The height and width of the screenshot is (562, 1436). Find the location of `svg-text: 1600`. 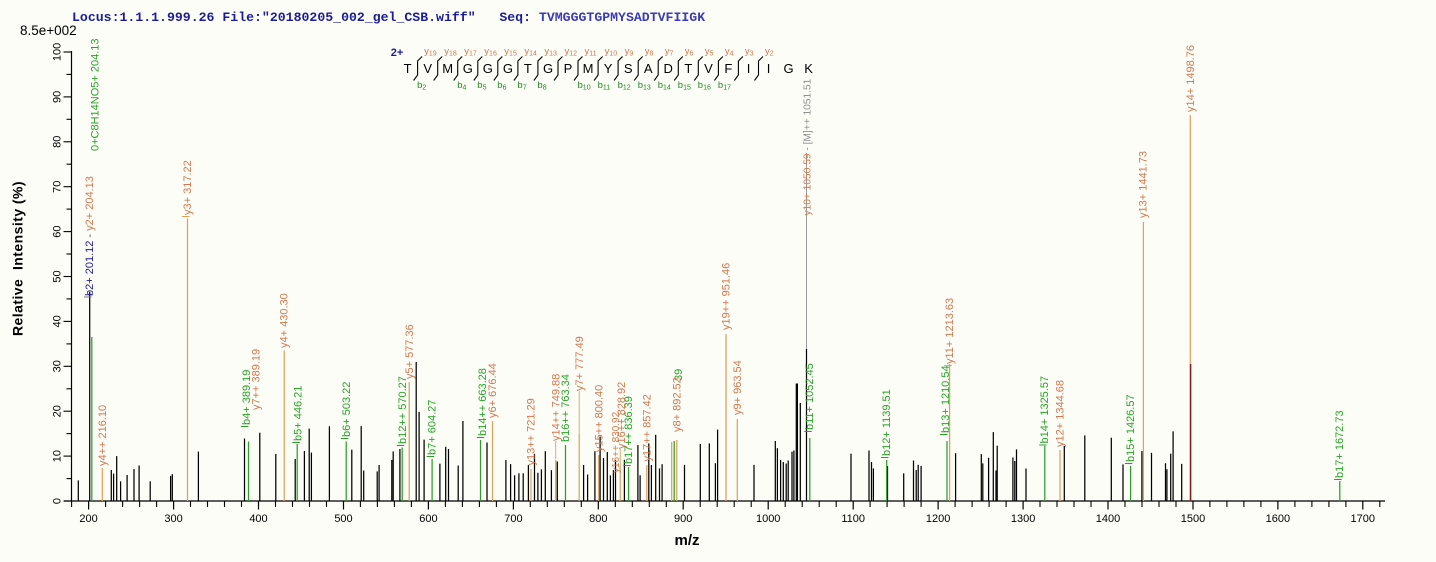

svg-text: 1600 is located at coordinates (1278, 519).